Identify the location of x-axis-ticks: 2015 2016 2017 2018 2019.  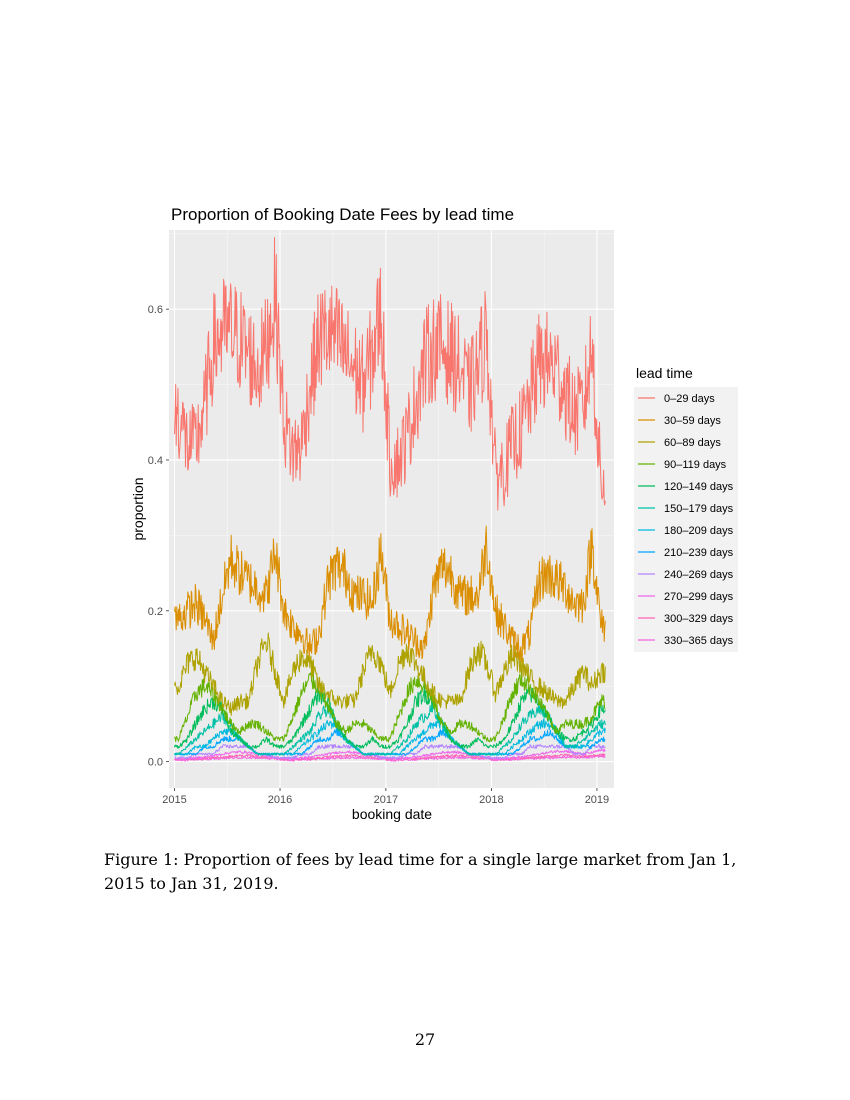
(385, 797).